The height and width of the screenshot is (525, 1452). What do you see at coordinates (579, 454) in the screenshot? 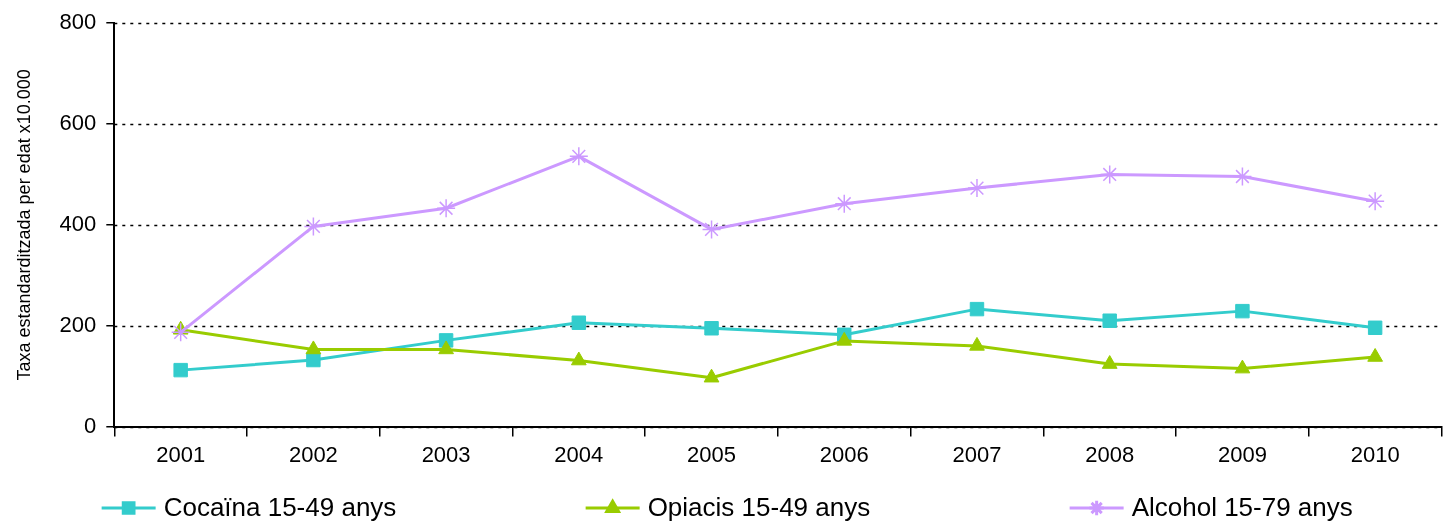
I see `x-tick-label: 2004` at bounding box center [579, 454].